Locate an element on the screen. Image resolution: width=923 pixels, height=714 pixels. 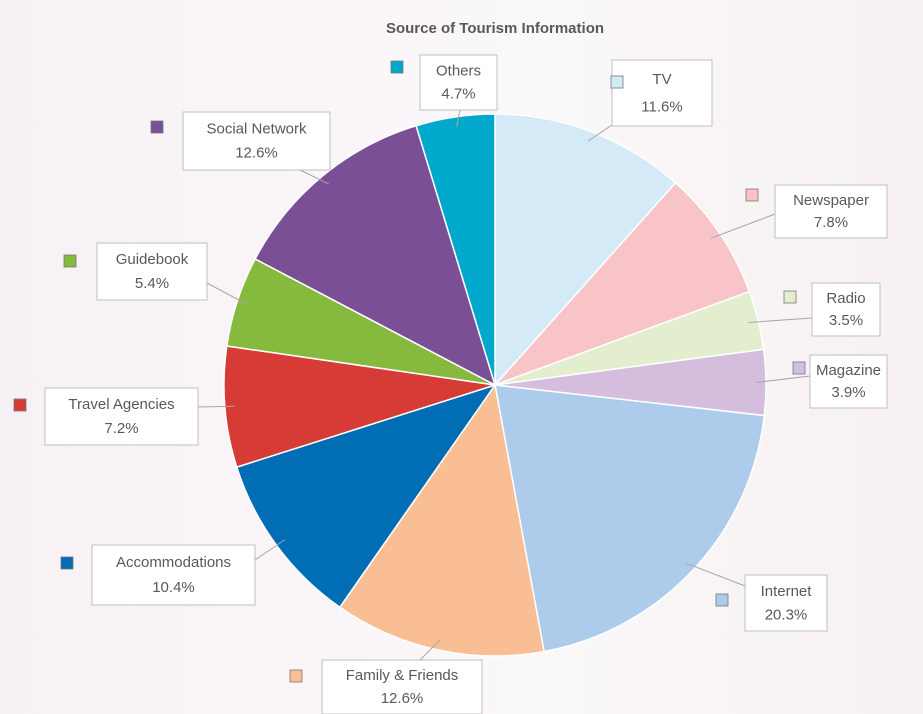
category-label: Social Network is located at coordinates (256, 128).